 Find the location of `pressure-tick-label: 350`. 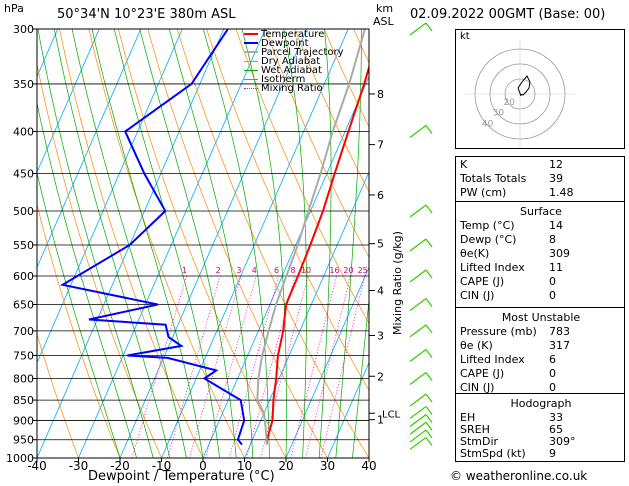

pressure-tick-label: 350 is located at coordinates (23, 84).